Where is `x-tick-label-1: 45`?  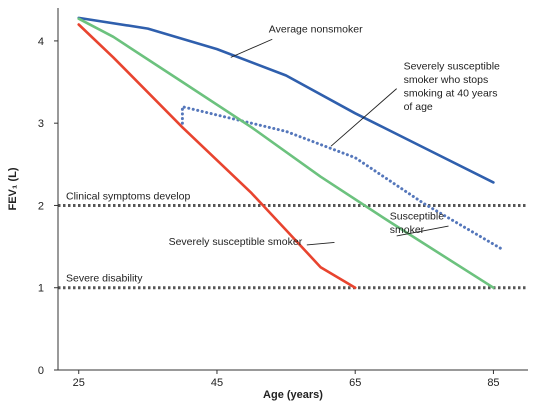
x-tick-label-1: 45 is located at coordinates (217, 383).